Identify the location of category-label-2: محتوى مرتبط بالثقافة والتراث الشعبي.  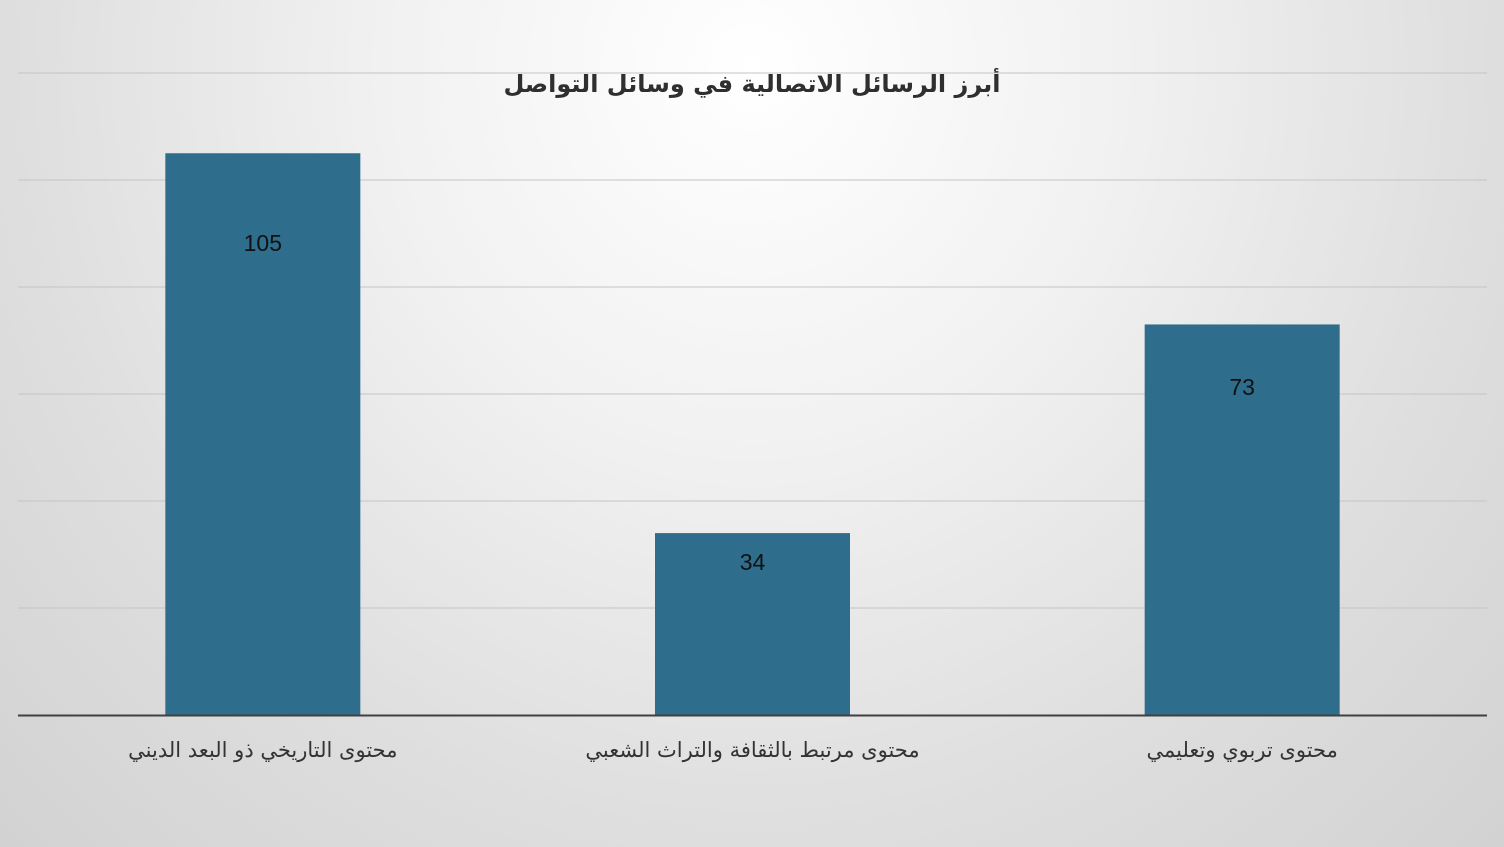
(752, 750).